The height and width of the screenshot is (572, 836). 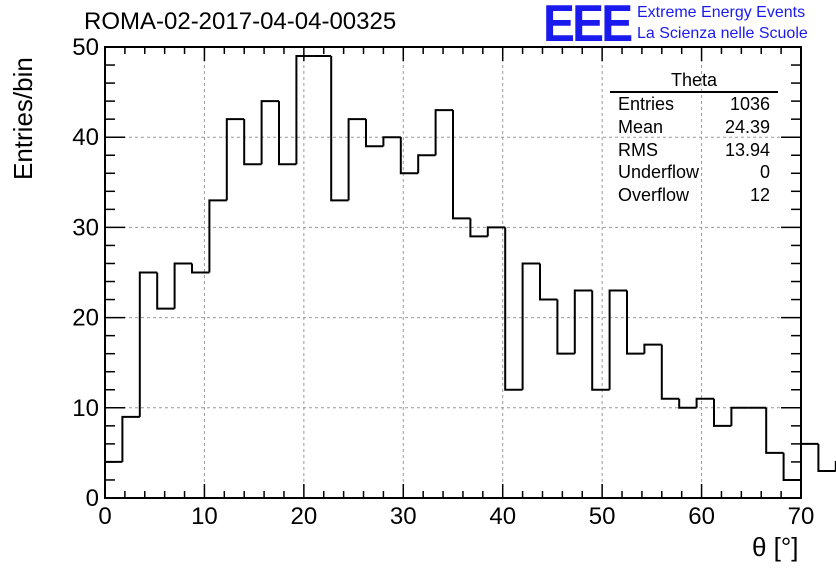 What do you see at coordinates (694, 195) in the screenshot?
I see `stats-row: Overflow 12` at bounding box center [694, 195].